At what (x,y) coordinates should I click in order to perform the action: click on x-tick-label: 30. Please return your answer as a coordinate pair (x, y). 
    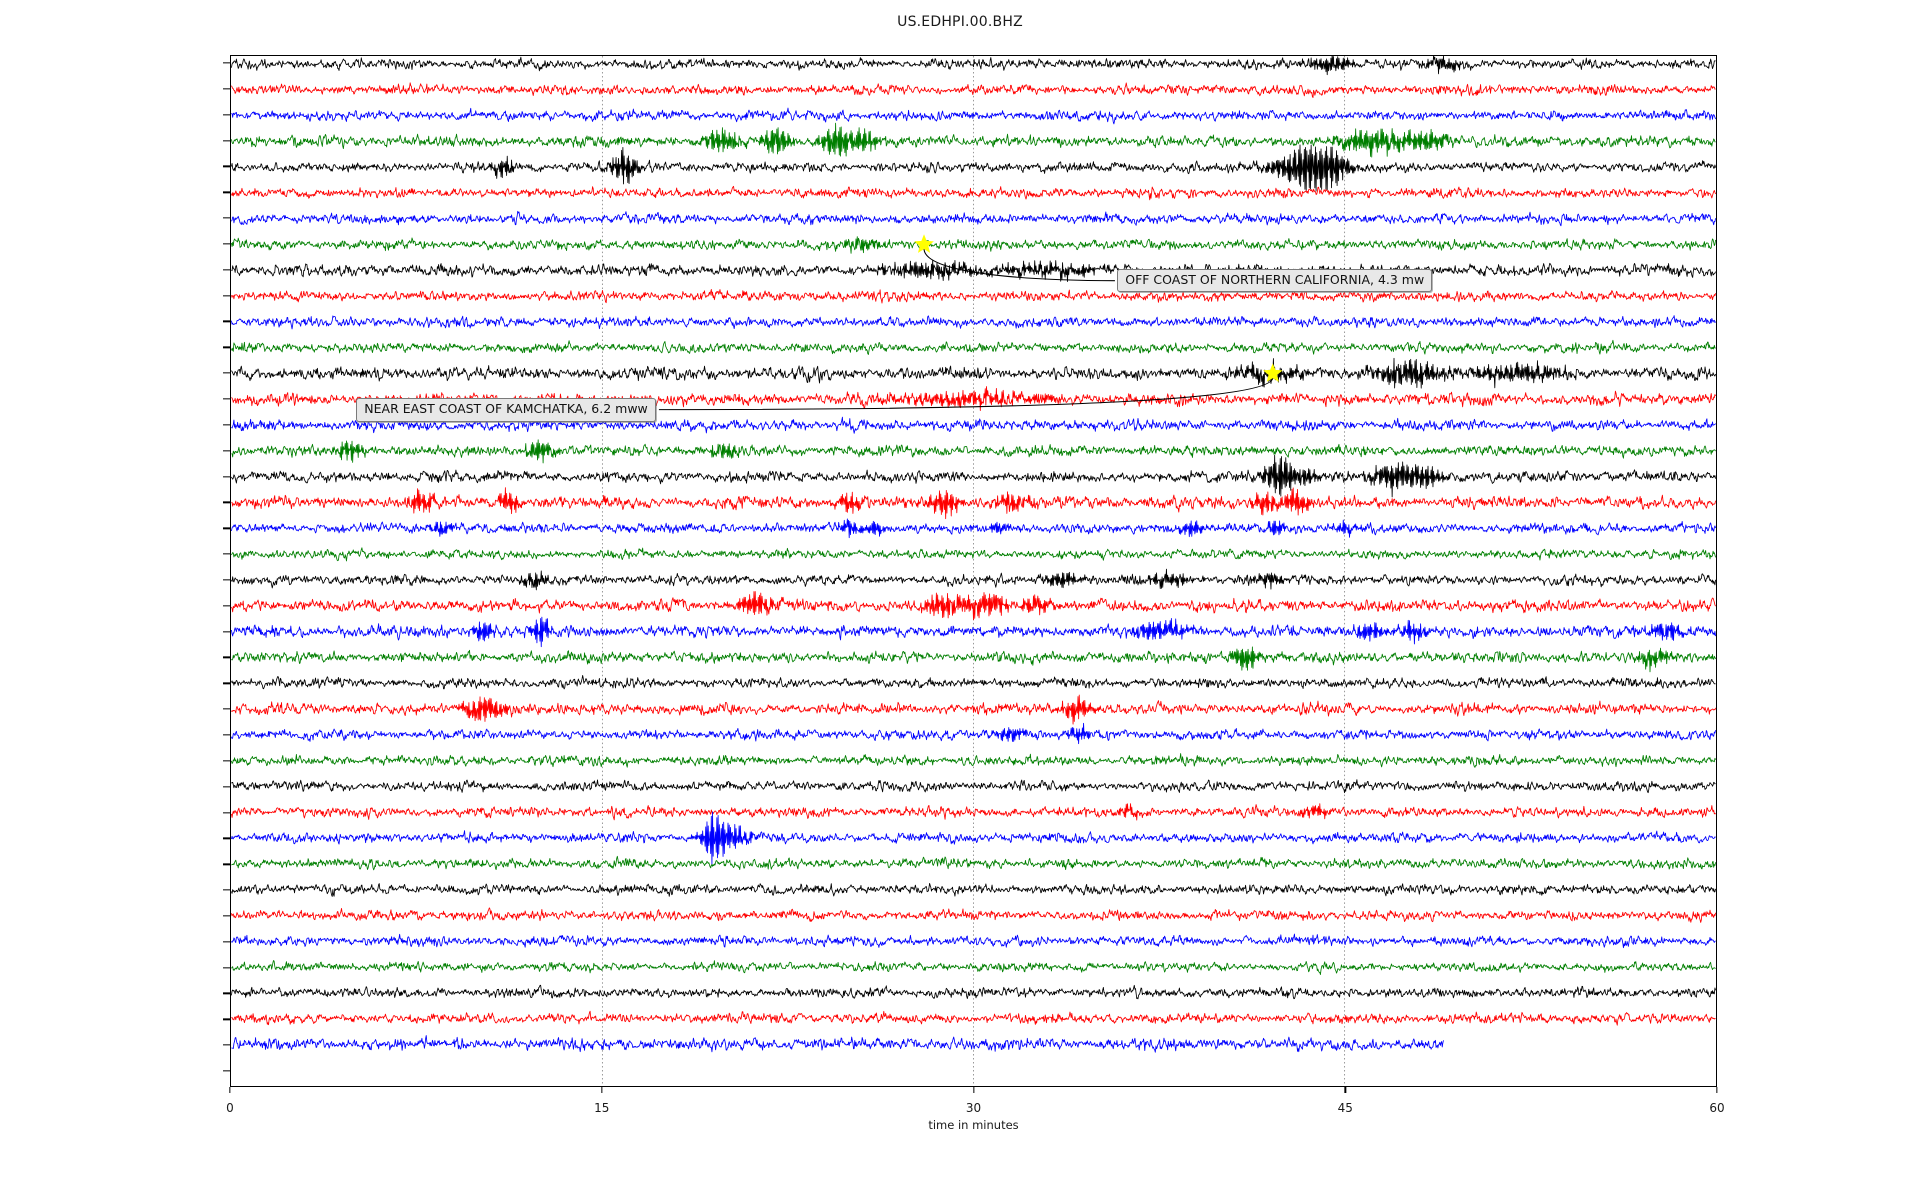
    Looking at the image, I should click on (973, 1108).